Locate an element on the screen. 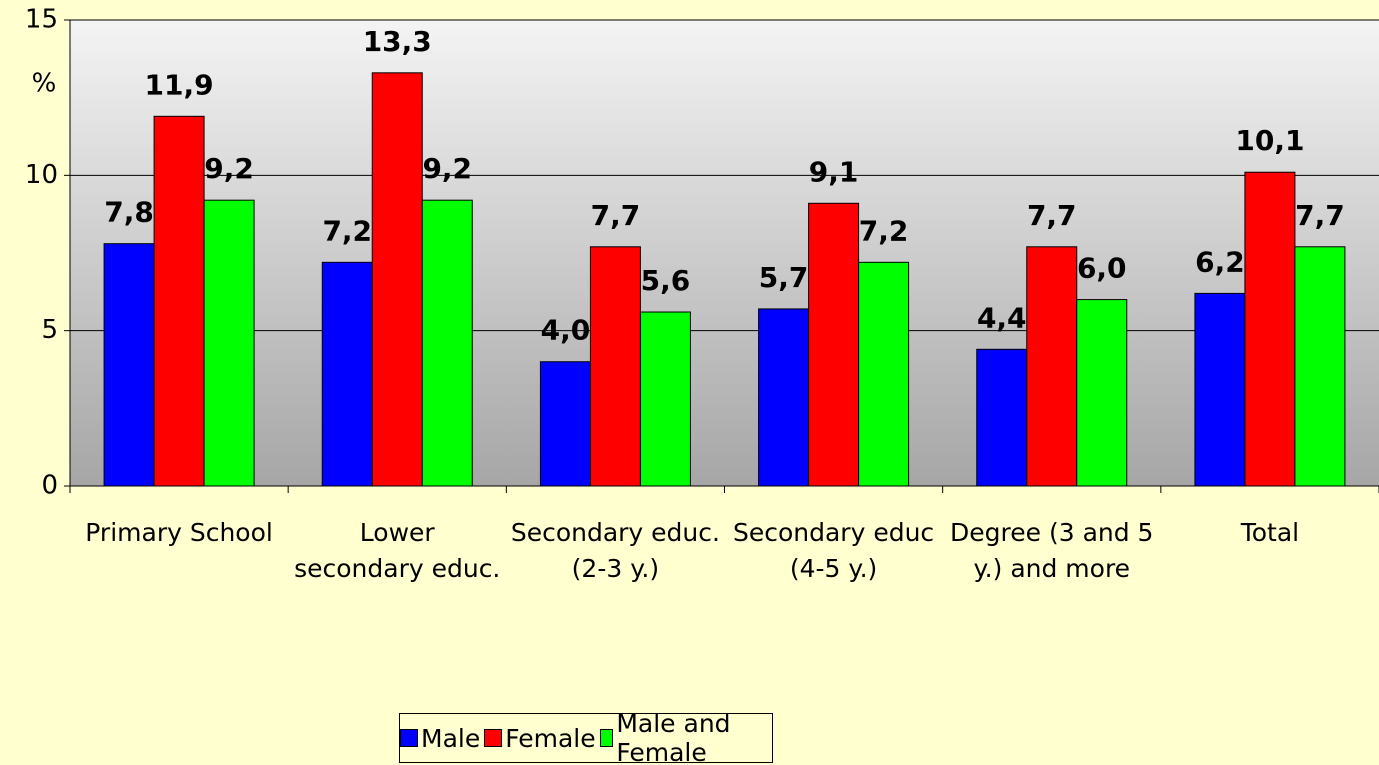 This screenshot has height=765, width=1379. legend: Male Female Male and Female is located at coordinates (586, 737).